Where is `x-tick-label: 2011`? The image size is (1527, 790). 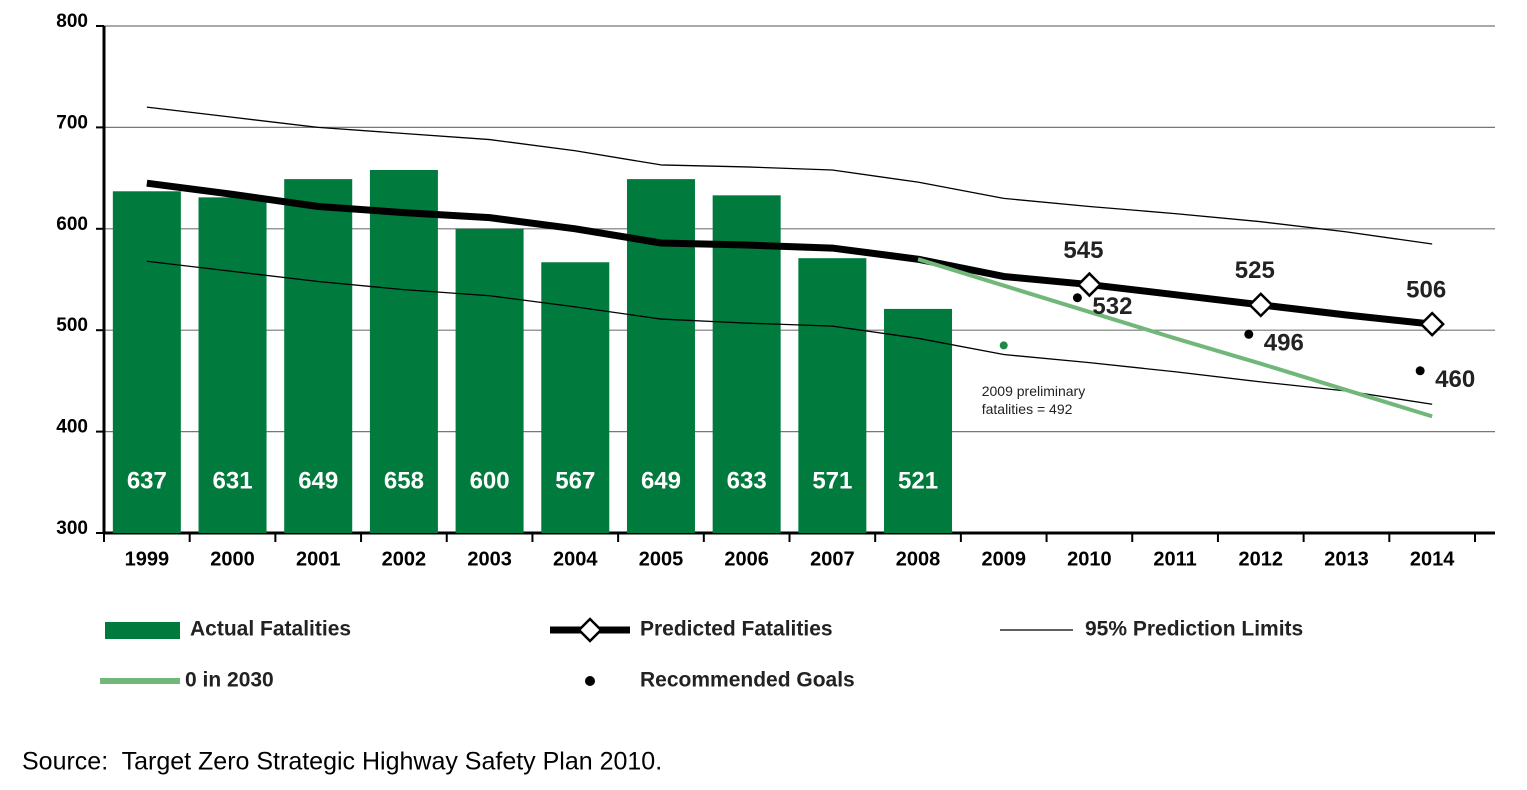
x-tick-label: 2011 is located at coordinates (1174, 559).